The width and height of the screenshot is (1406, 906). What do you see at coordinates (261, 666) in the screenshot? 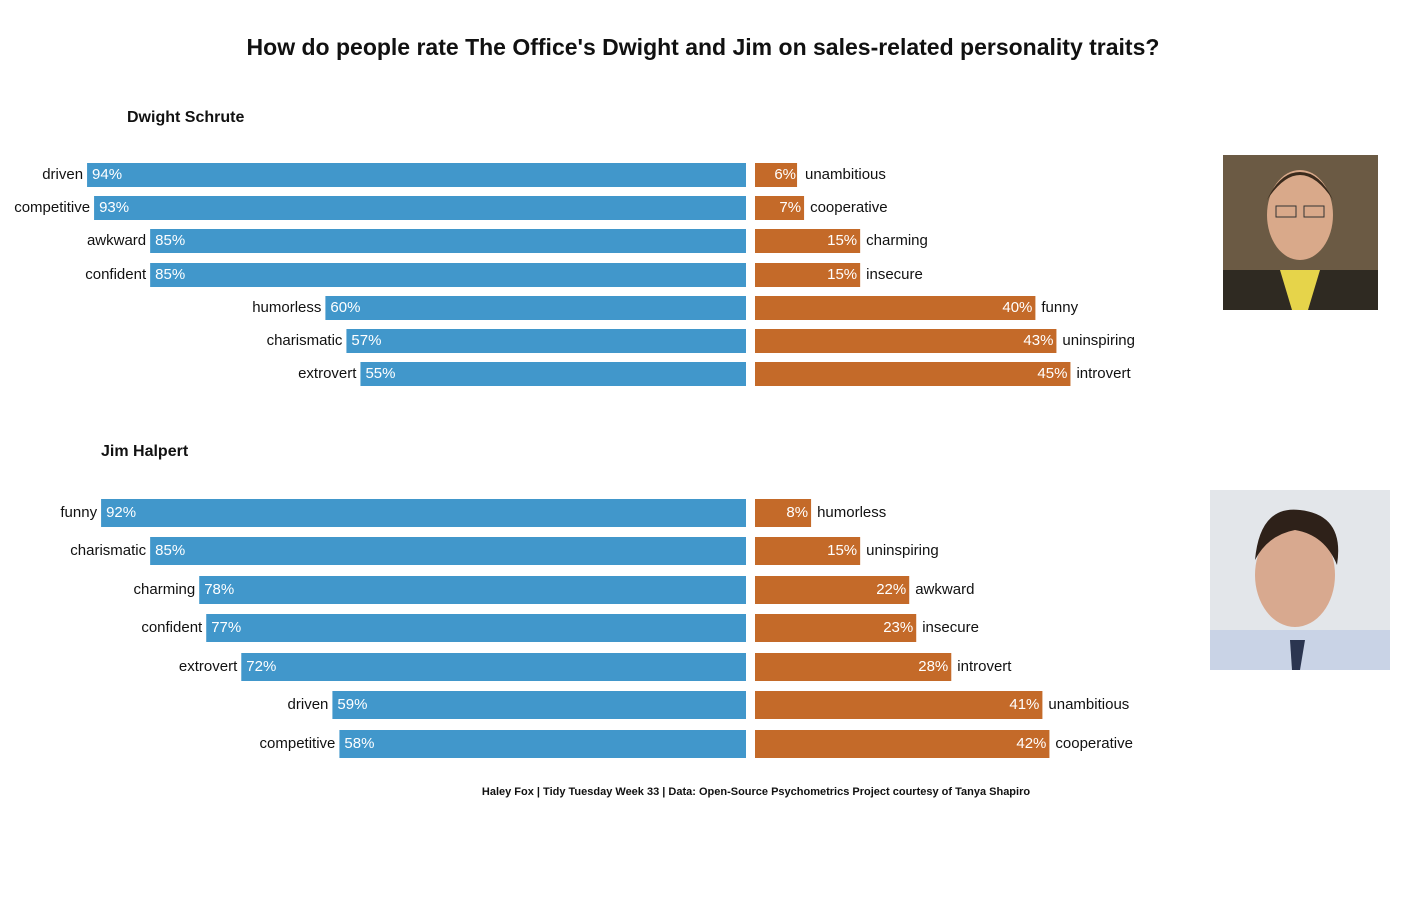
I see `value-label: 72%` at bounding box center [261, 666].